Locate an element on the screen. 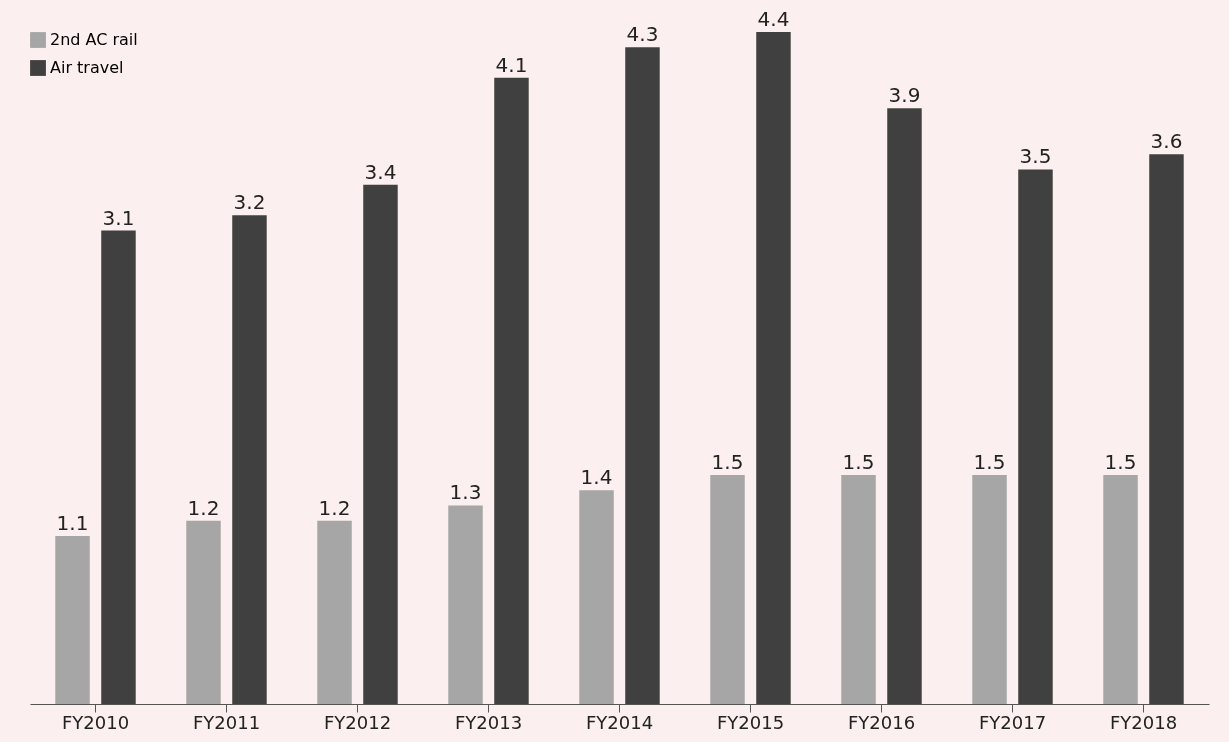  x-tick-label: FY2013 is located at coordinates (488, 722).